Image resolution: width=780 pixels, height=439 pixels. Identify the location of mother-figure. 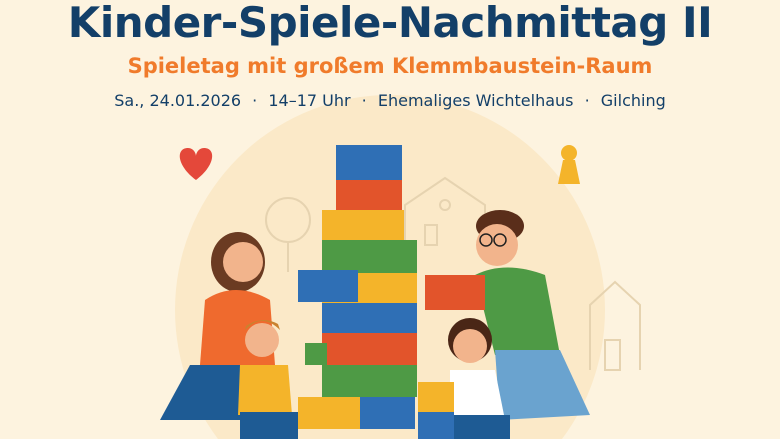
(259, 326).